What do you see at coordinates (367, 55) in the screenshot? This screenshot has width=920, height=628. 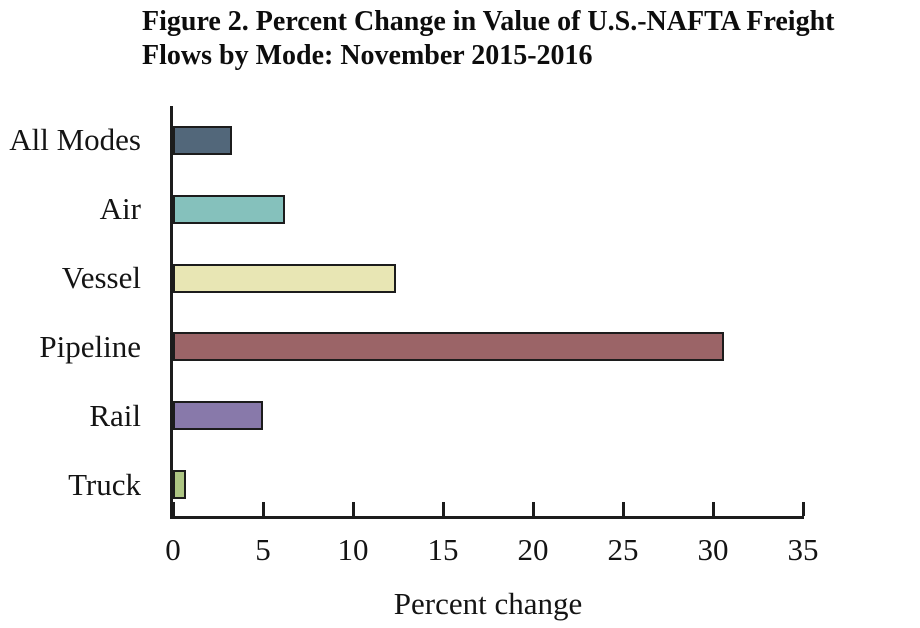 I see `chart-title-line2: Flows by Mode: November 2015-2016` at bounding box center [367, 55].